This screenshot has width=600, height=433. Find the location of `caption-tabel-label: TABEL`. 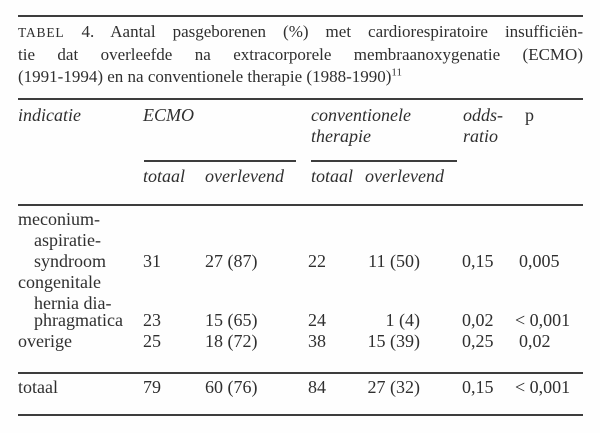

caption-tabel-label: TABEL is located at coordinates (41, 32).